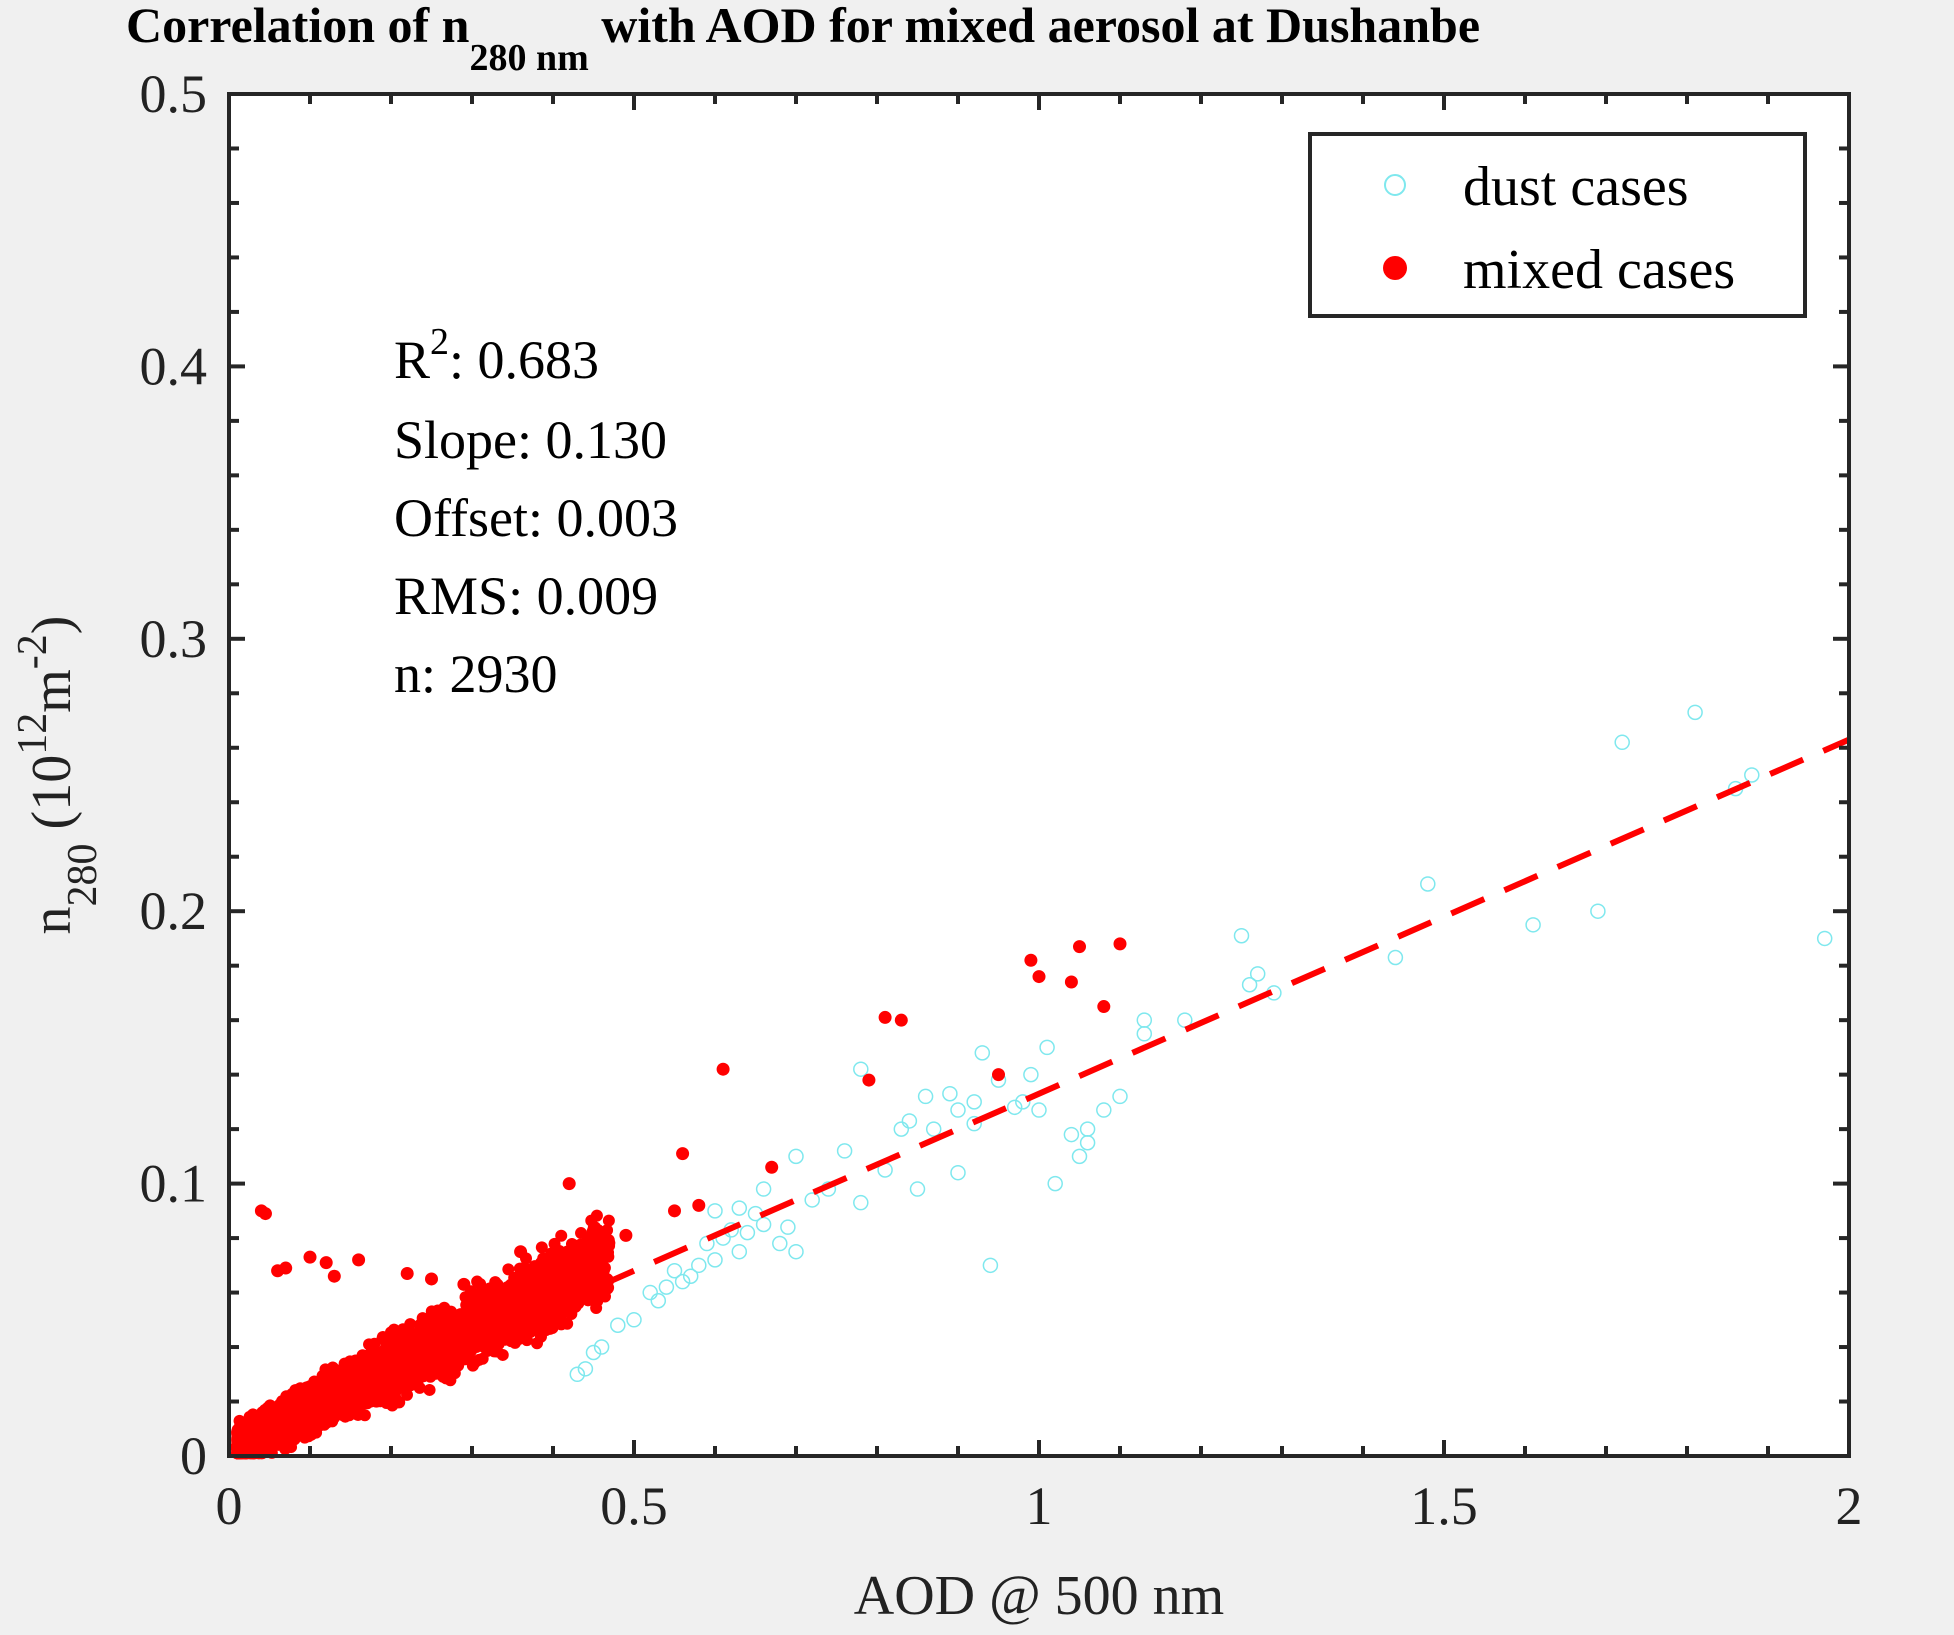 This screenshot has height=1635, width=1954. I want to click on legend-label-dust: dust cases, so click(1576, 187).